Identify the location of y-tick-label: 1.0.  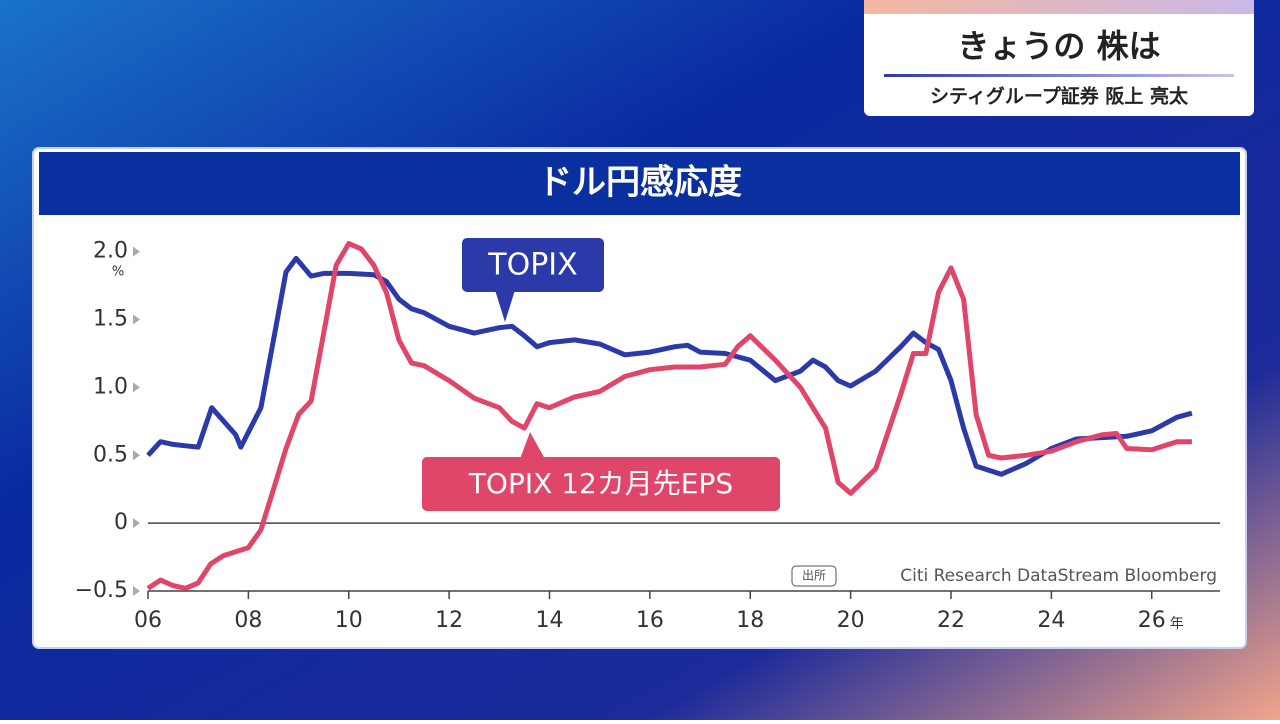
(110, 386).